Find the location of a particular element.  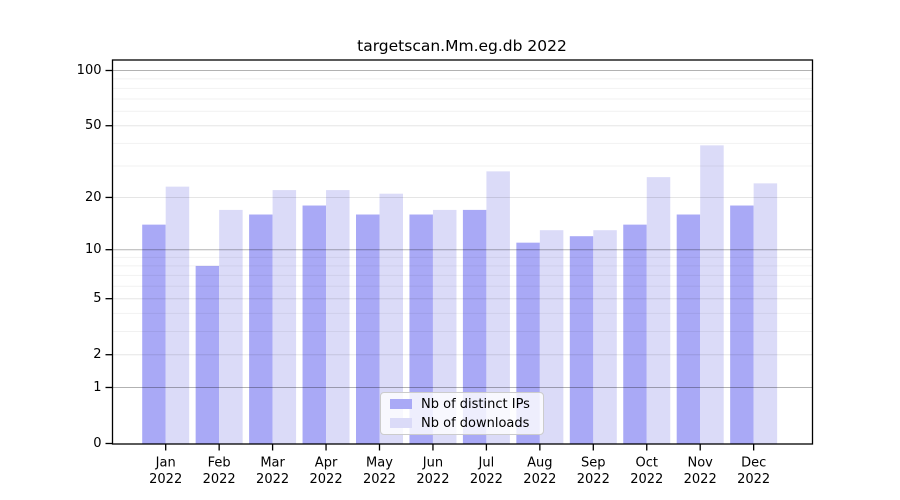

x-tick-label-8-year: 2022 is located at coordinates (539, 479).